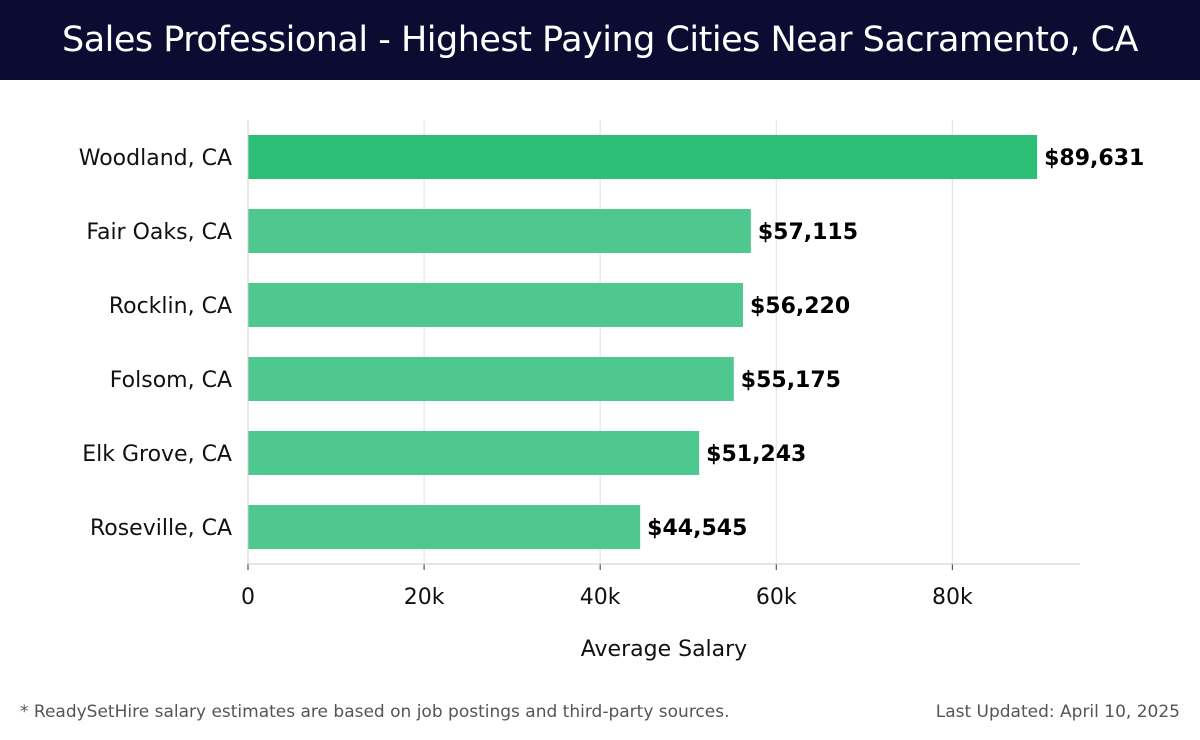 Image resolution: width=1200 pixels, height=740 pixels. What do you see at coordinates (171, 380) in the screenshot?
I see `category-label: Folsom, CA` at bounding box center [171, 380].